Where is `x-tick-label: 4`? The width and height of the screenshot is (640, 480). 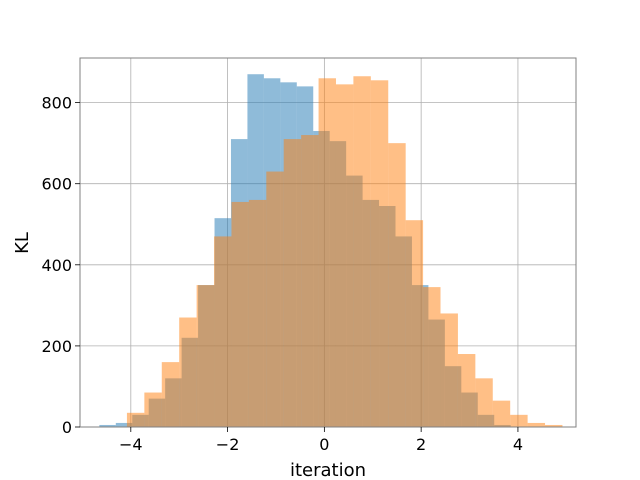
x-tick-label: 4 is located at coordinates (518, 444).